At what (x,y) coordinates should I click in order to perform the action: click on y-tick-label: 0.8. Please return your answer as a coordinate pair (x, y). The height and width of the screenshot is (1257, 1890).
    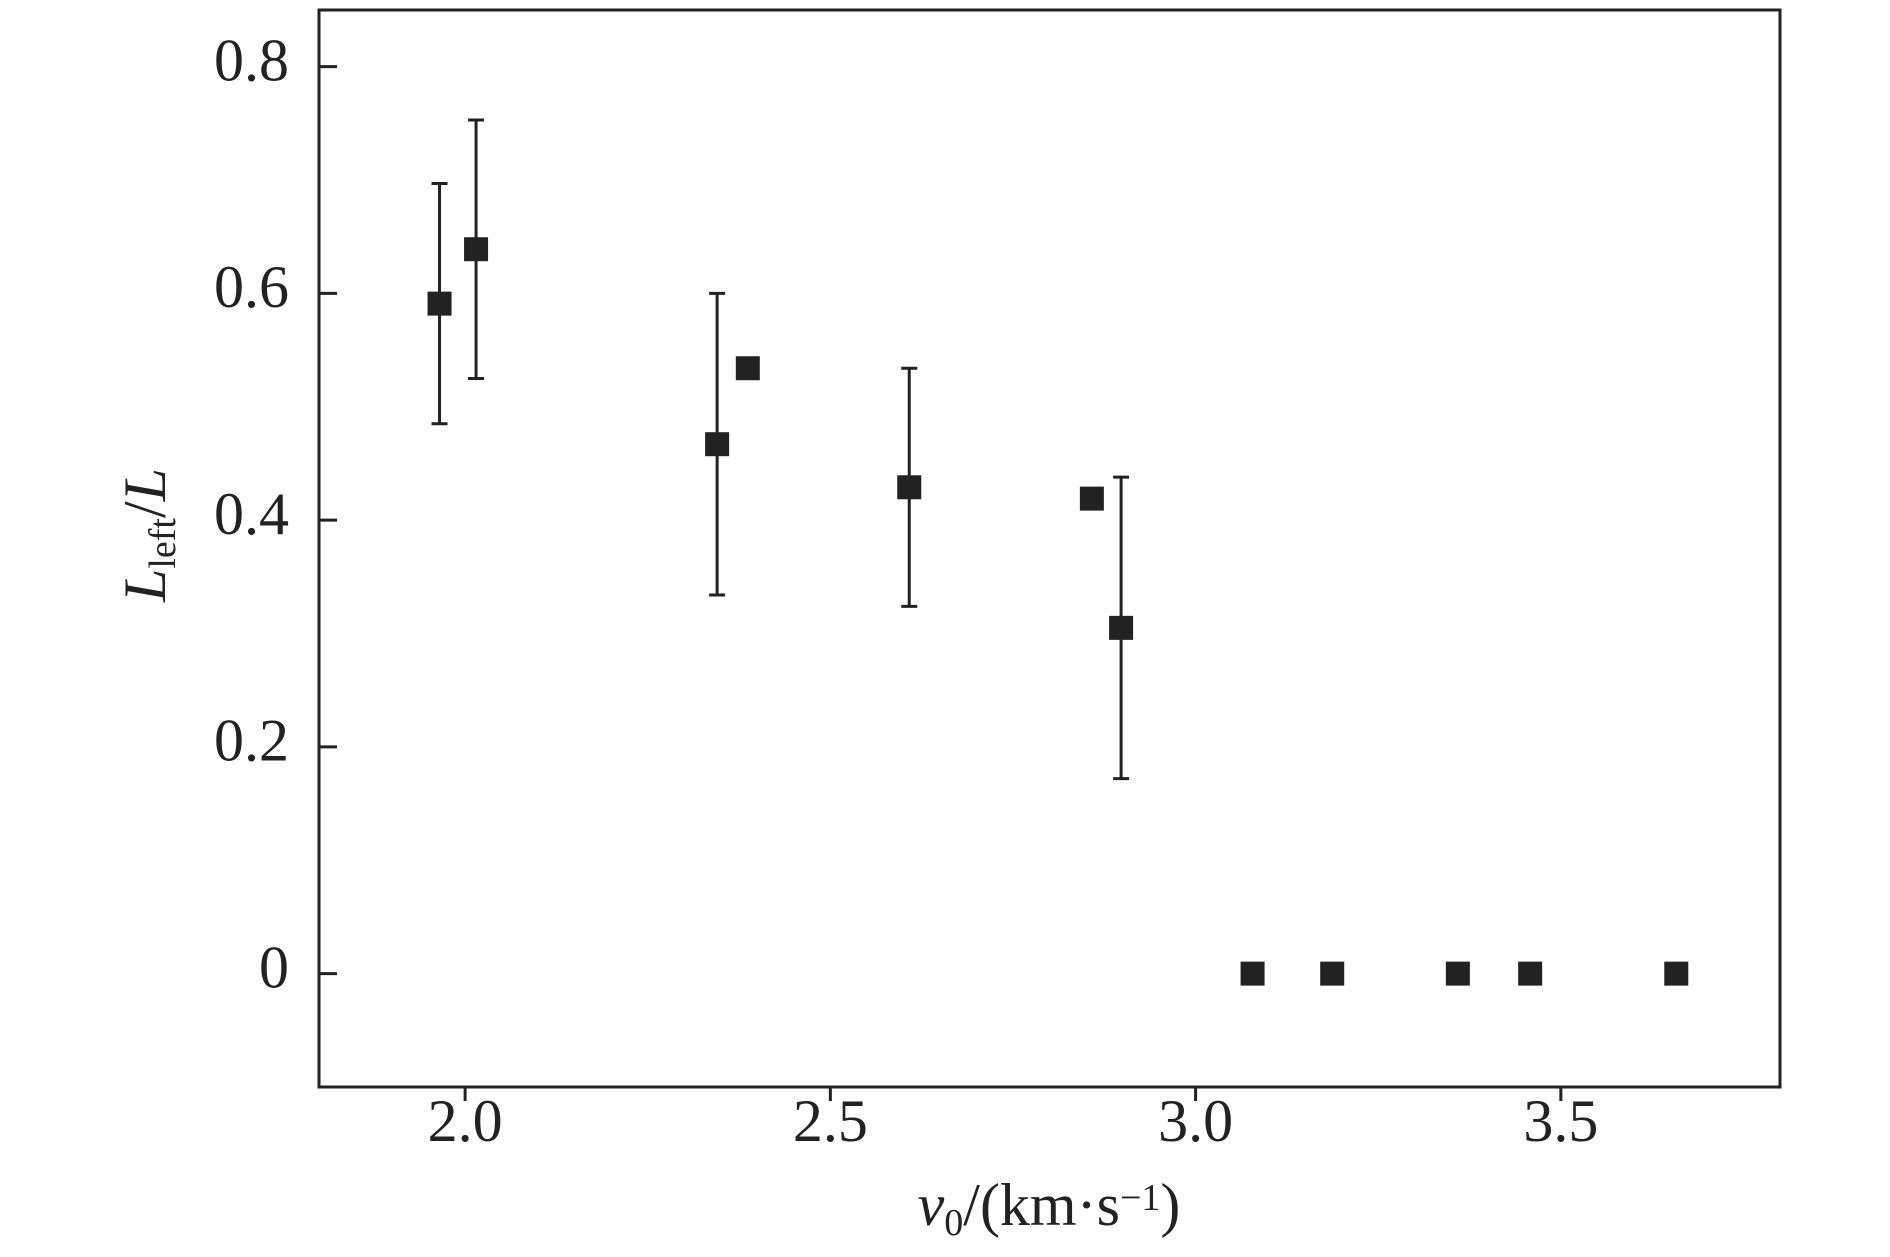
    Looking at the image, I should click on (251, 60).